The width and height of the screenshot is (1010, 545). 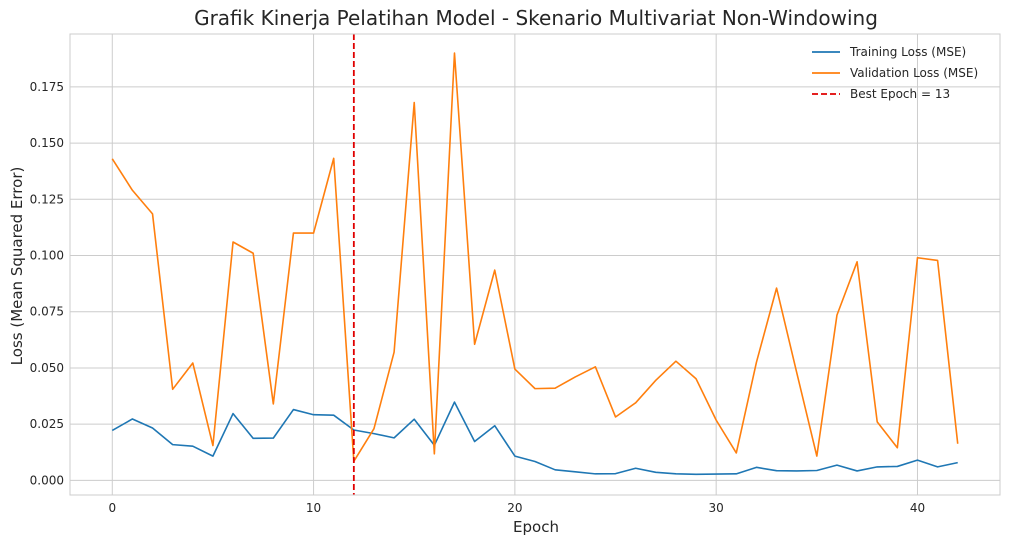 What do you see at coordinates (716, 508) in the screenshot?
I see `x-tick-label: 30` at bounding box center [716, 508].